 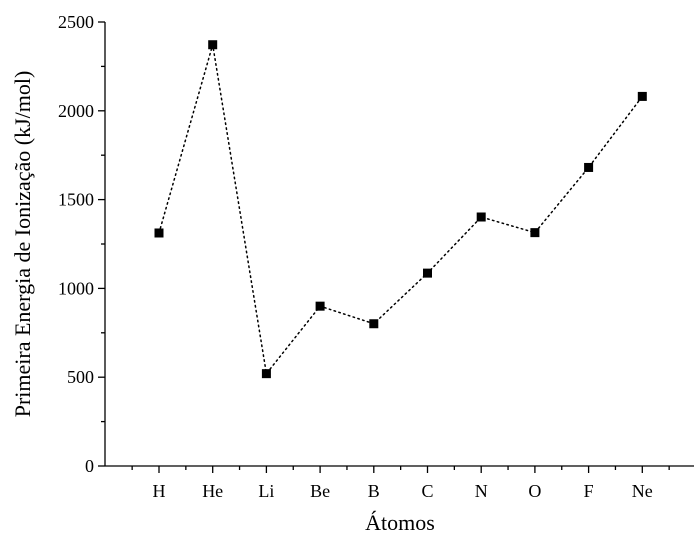 I want to click on data-point-f, so click(x=589, y=167).